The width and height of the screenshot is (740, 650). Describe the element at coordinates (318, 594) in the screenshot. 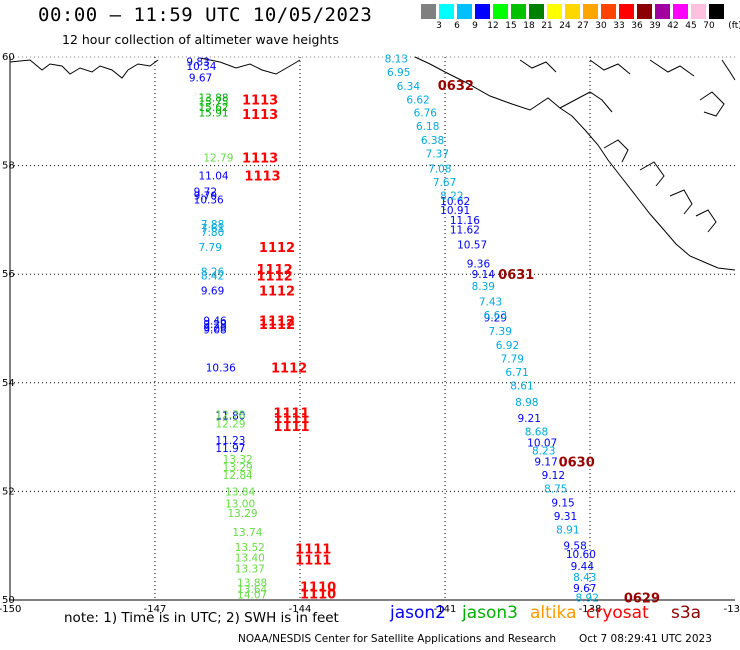

I see `pass-time-label: 1110` at that location.